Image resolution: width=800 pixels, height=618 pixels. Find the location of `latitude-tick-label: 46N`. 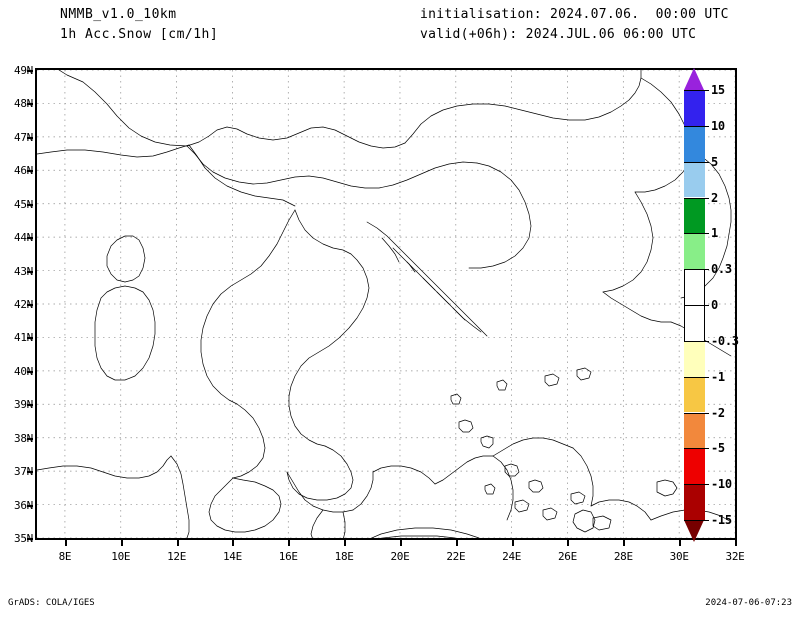

latitude-tick-label: 46N is located at coordinates (23, 171).